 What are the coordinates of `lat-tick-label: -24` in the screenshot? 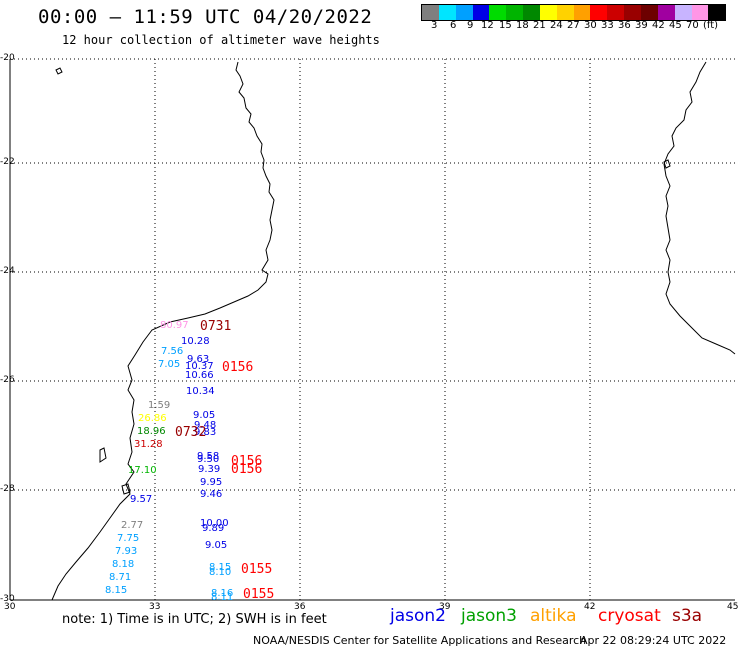 It's located at (7, 271).